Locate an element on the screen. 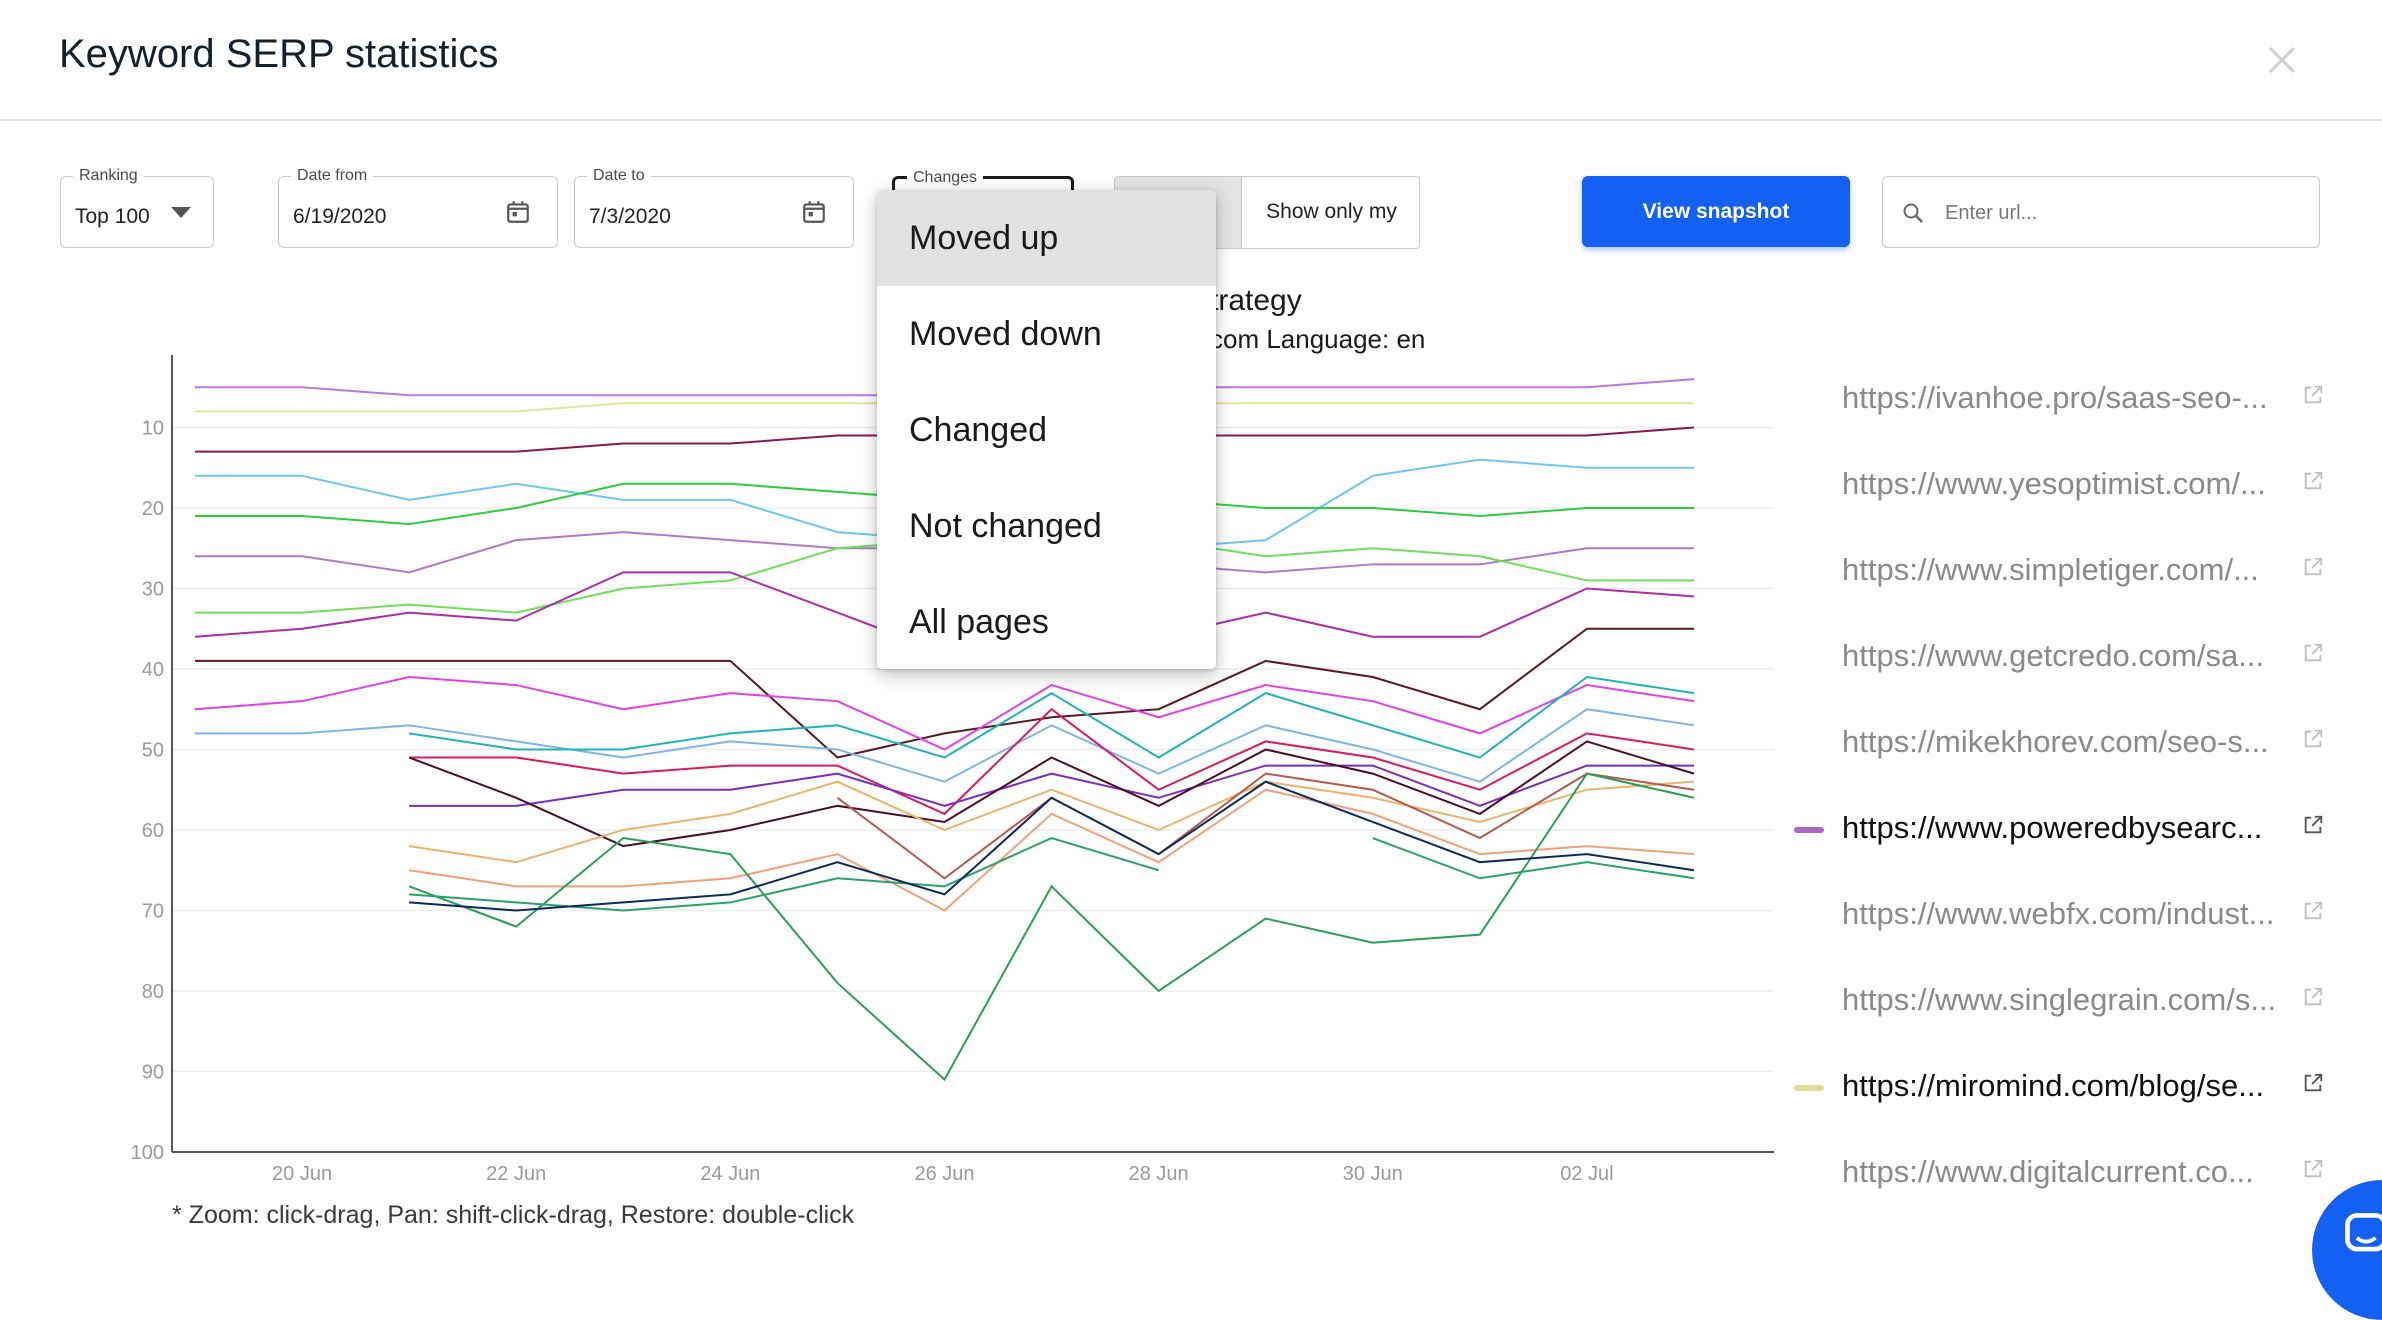 The image size is (2382, 1320). x-tick-label: 24 Jun is located at coordinates (730, 1171).